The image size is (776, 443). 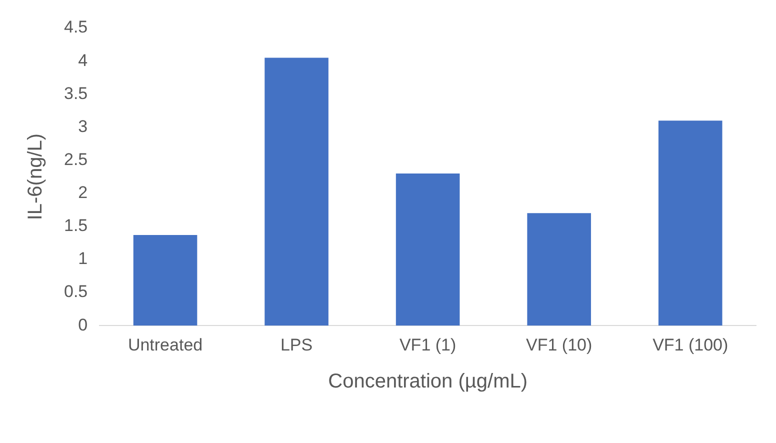 I want to click on y-tick-label: 0.5, so click(x=76, y=292).